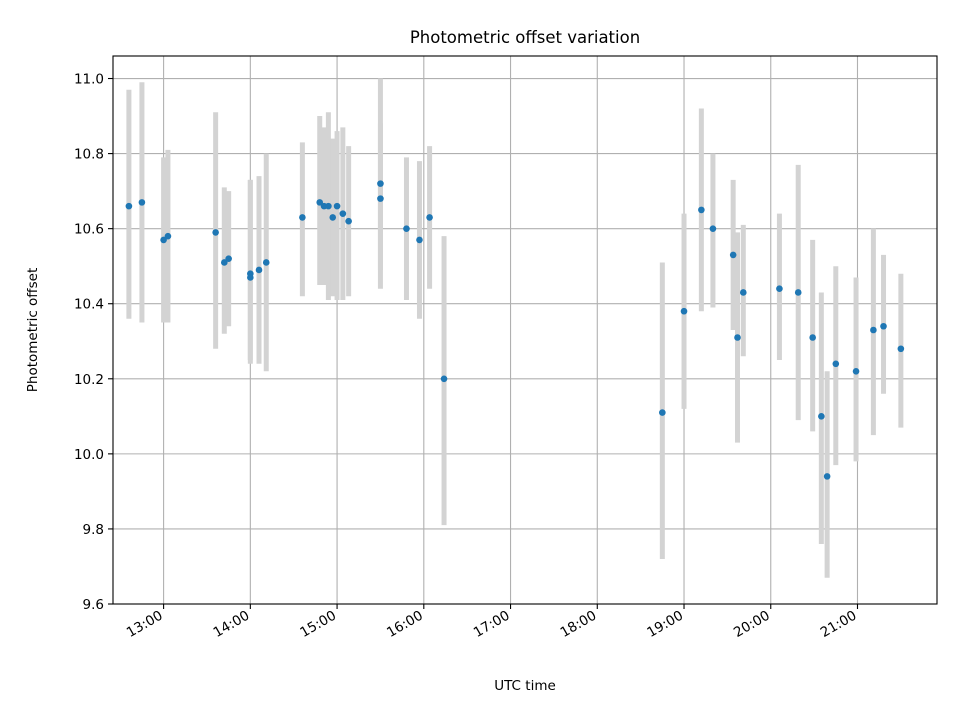  Describe the element at coordinates (525, 686) in the screenshot. I see `x-axis-label: UTC time` at that location.